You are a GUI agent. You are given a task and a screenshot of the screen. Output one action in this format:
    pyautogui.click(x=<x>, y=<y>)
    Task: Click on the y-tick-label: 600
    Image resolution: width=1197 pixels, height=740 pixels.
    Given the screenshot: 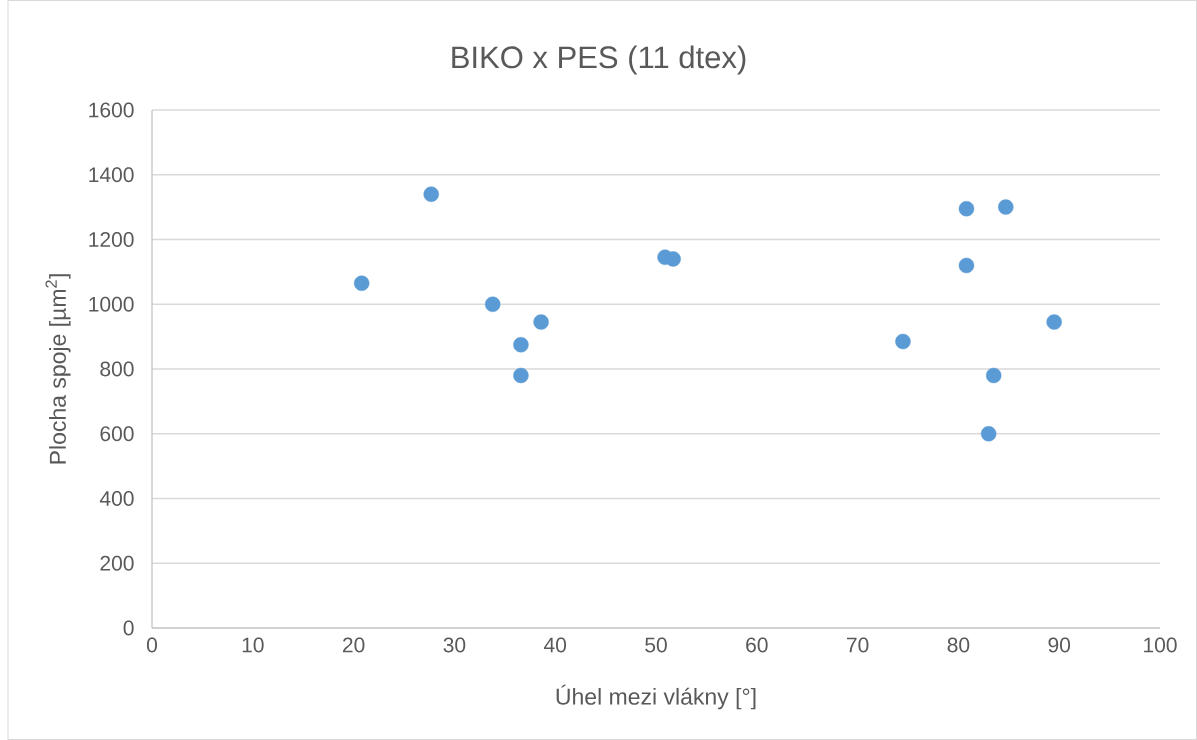 What is the action you would take?
    pyautogui.click(x=117, y=434)
    